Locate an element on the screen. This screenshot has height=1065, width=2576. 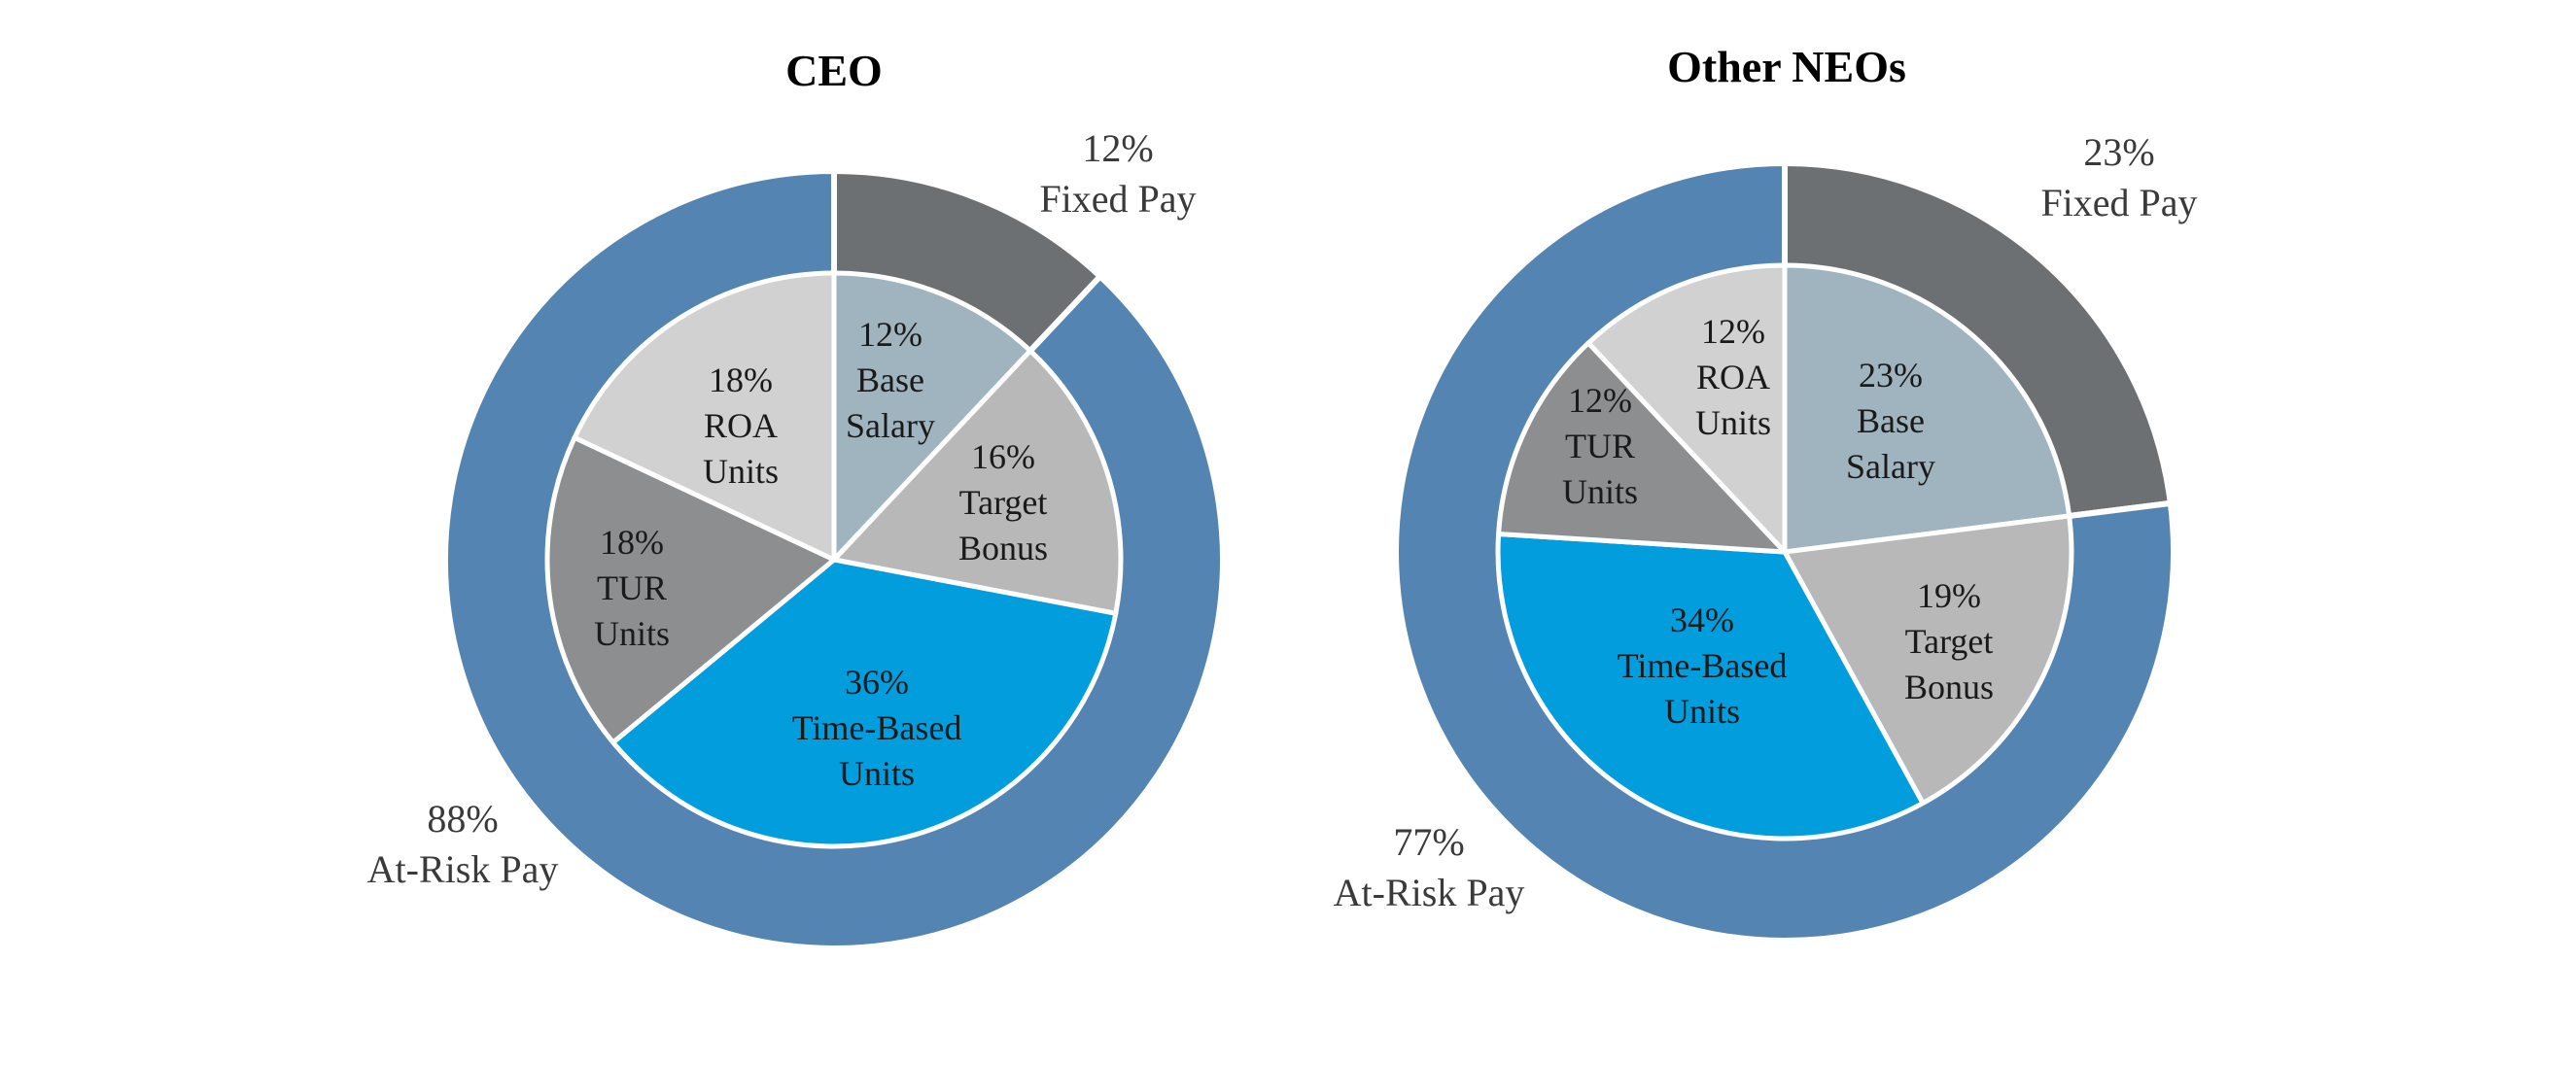
ceo-slice-label-base-salary: 12% Base Salary is located at coordinates (890, 380).